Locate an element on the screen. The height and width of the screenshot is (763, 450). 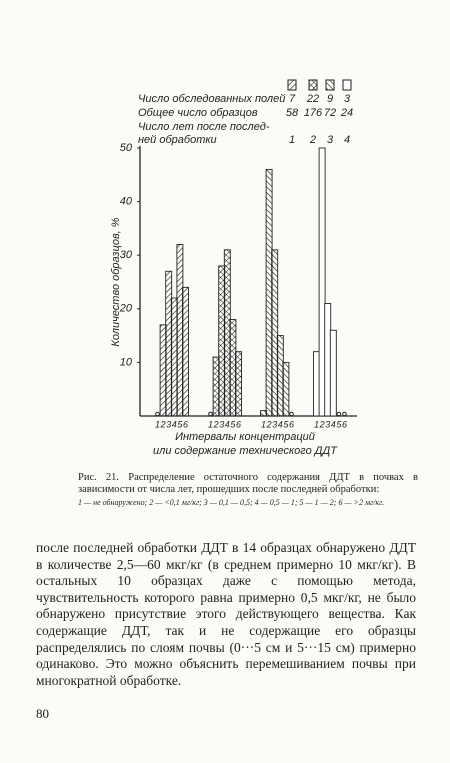
y-tick-label: 50 is located at coordinates (126, 148).